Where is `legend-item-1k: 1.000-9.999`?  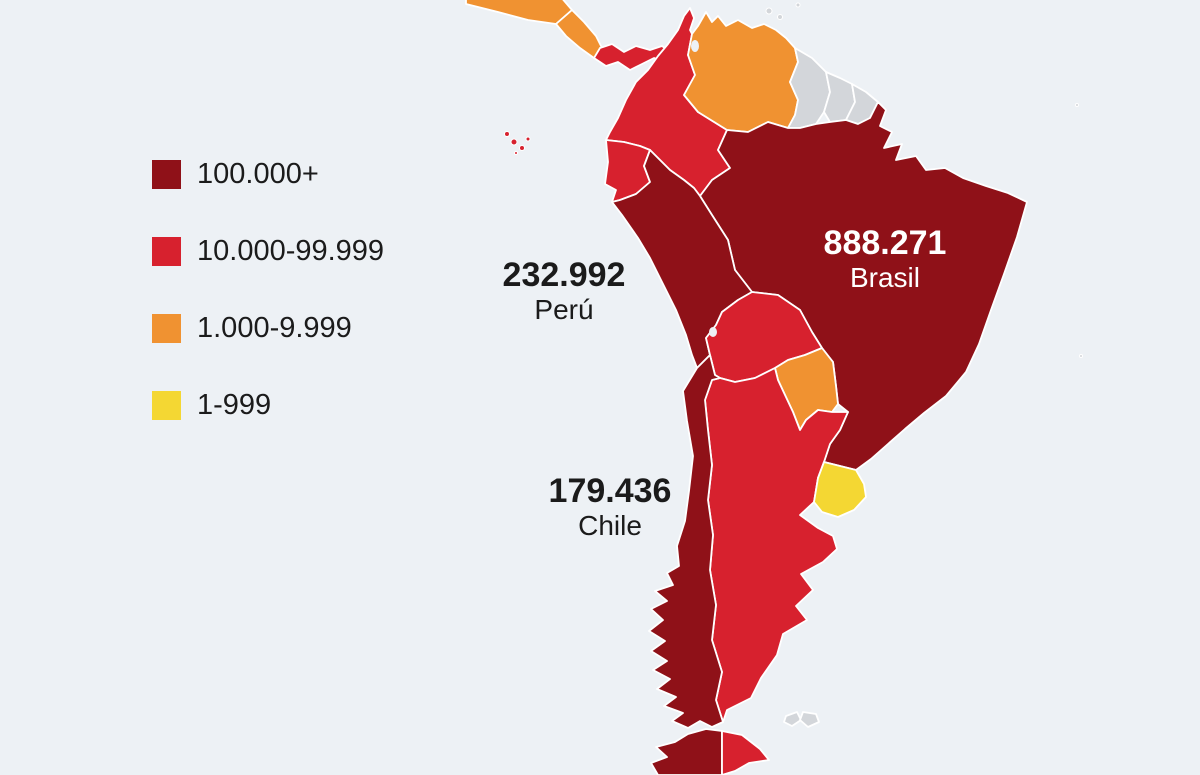 legend-item-1k: 1.000-9.999 is located at coordinates (268, 328).